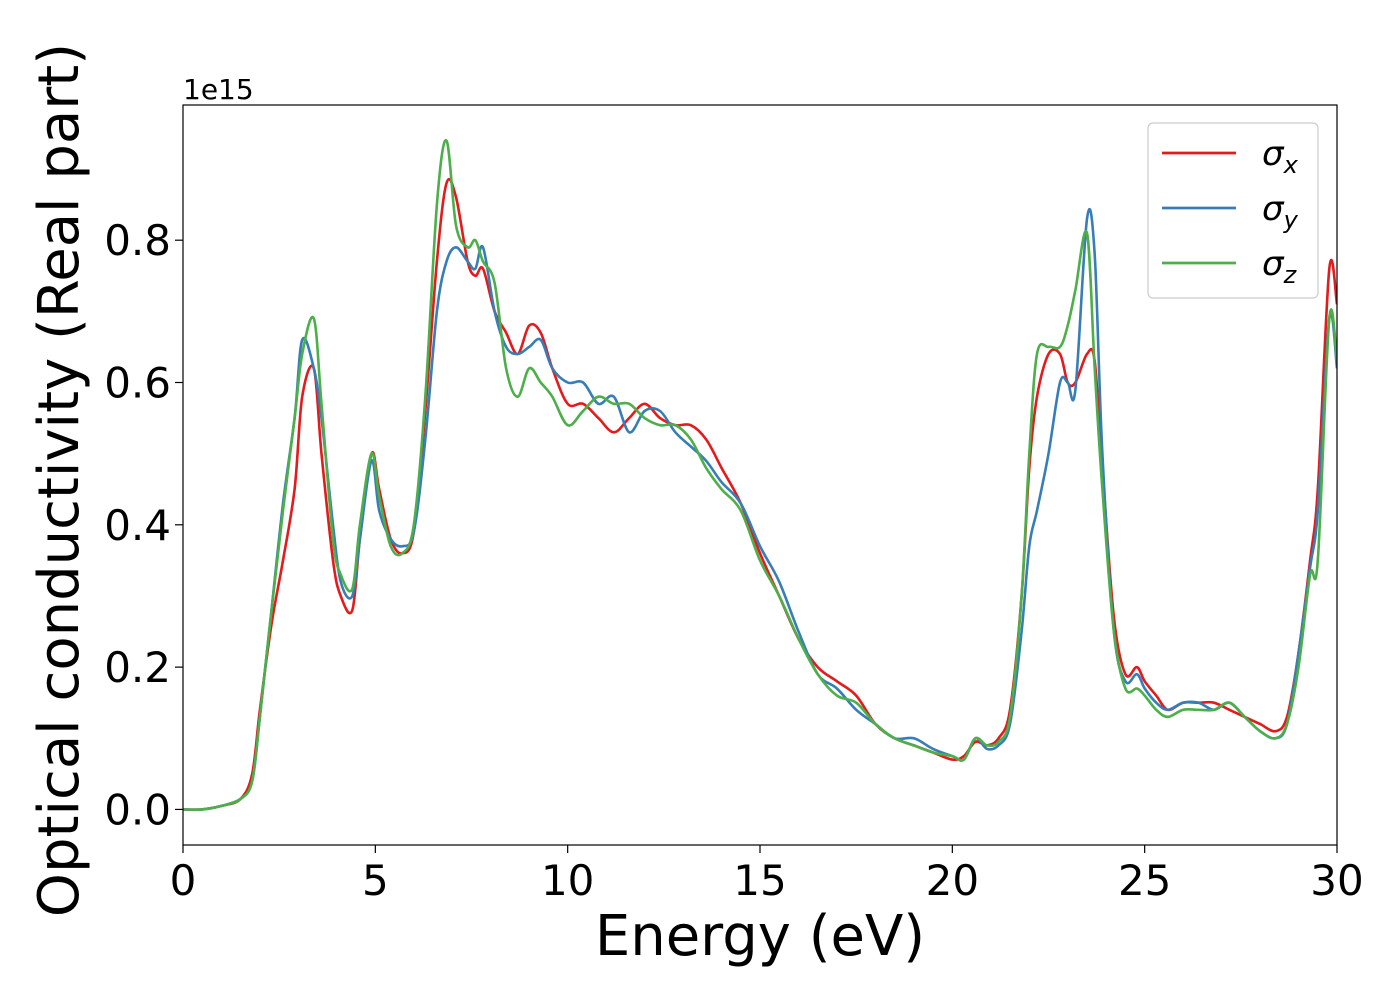 This screenshot has width=1400, height=1000. I want to click on y-tick-label: 0.8, so click(137, 240).